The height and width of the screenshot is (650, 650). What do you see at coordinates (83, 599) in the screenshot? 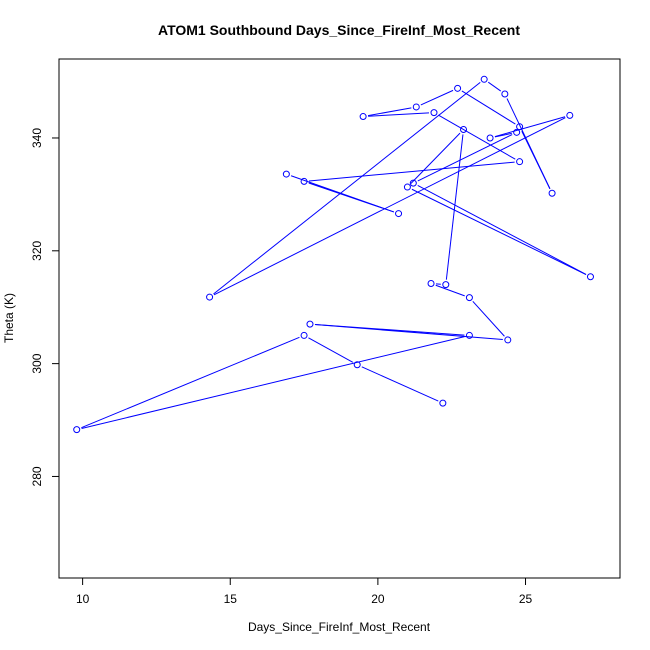
I see `x-tick-label: 10` at bounding box center [83, 599].